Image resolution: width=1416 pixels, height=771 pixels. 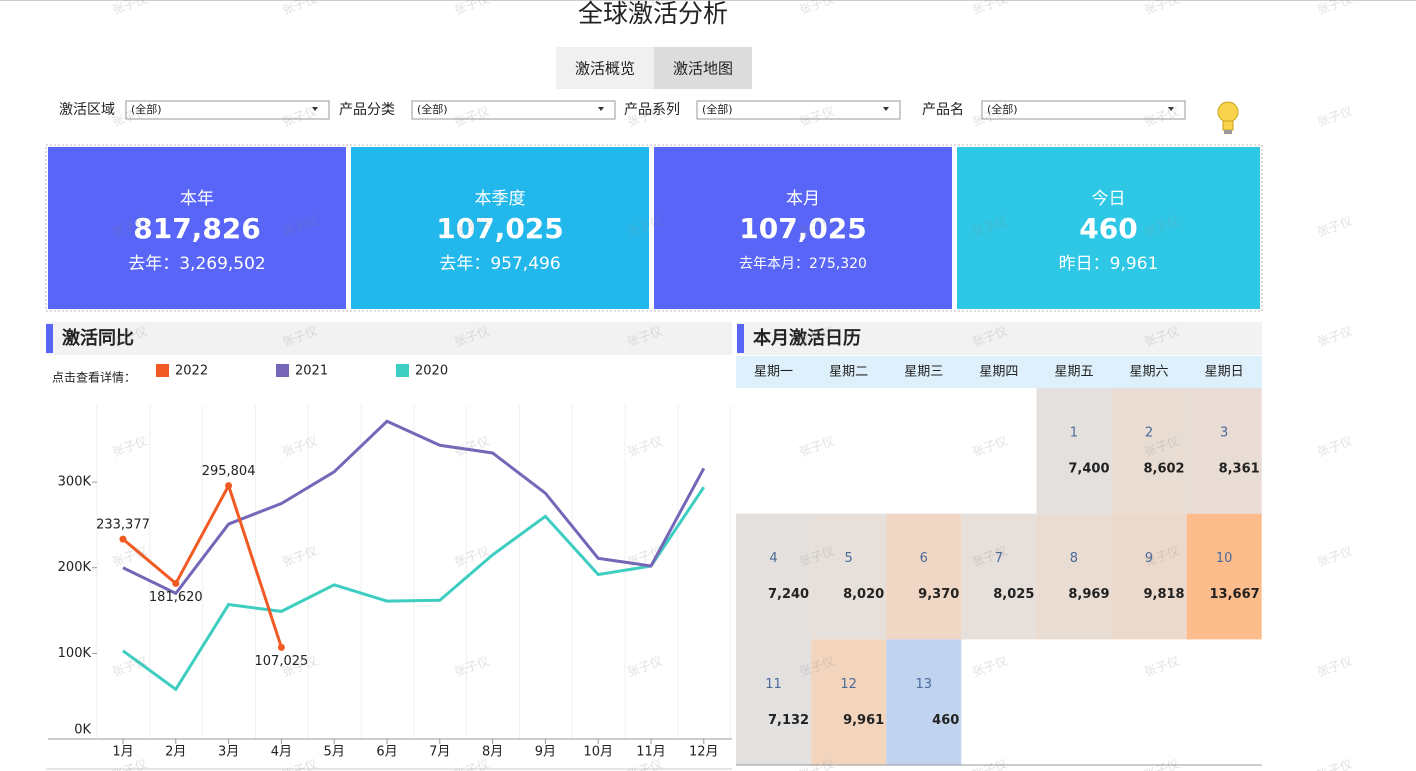 I want to click on section-header, so click(x=999, y=338).